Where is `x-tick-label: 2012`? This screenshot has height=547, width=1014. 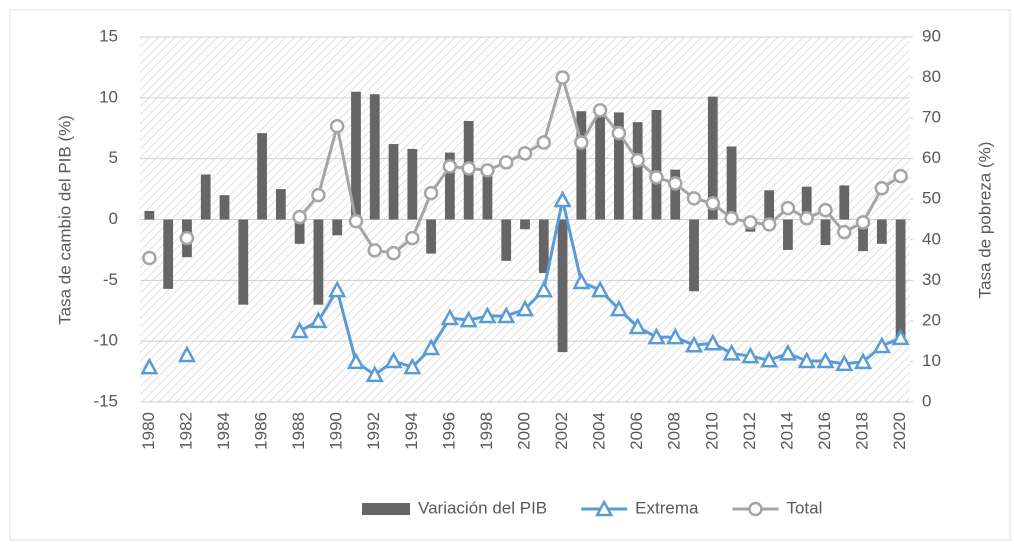 x-tick-label: 2012 is located at coordinates (749, 431).